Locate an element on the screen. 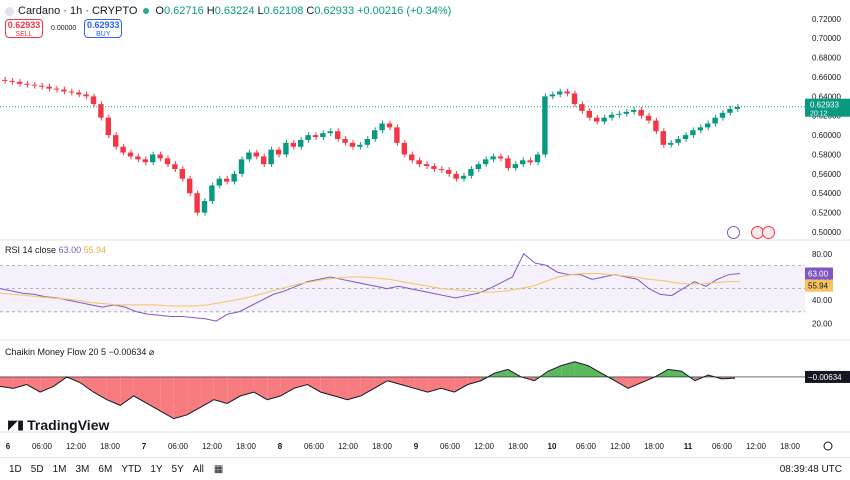 This screenshot has height=480, width=850. time-tick-label: 8 is located at coordinates (280, 446).